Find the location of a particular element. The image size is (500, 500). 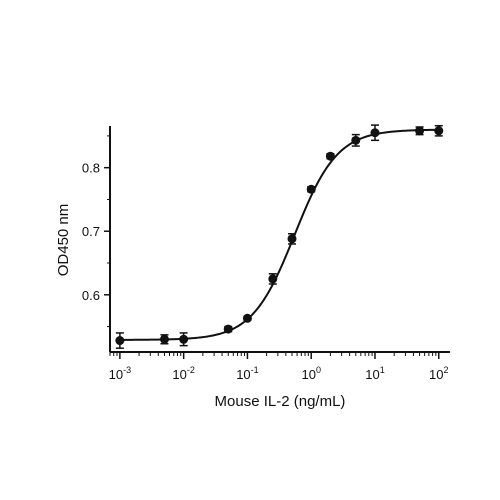

x-tick-label: 10¹ is located at coordinates (374, 373).